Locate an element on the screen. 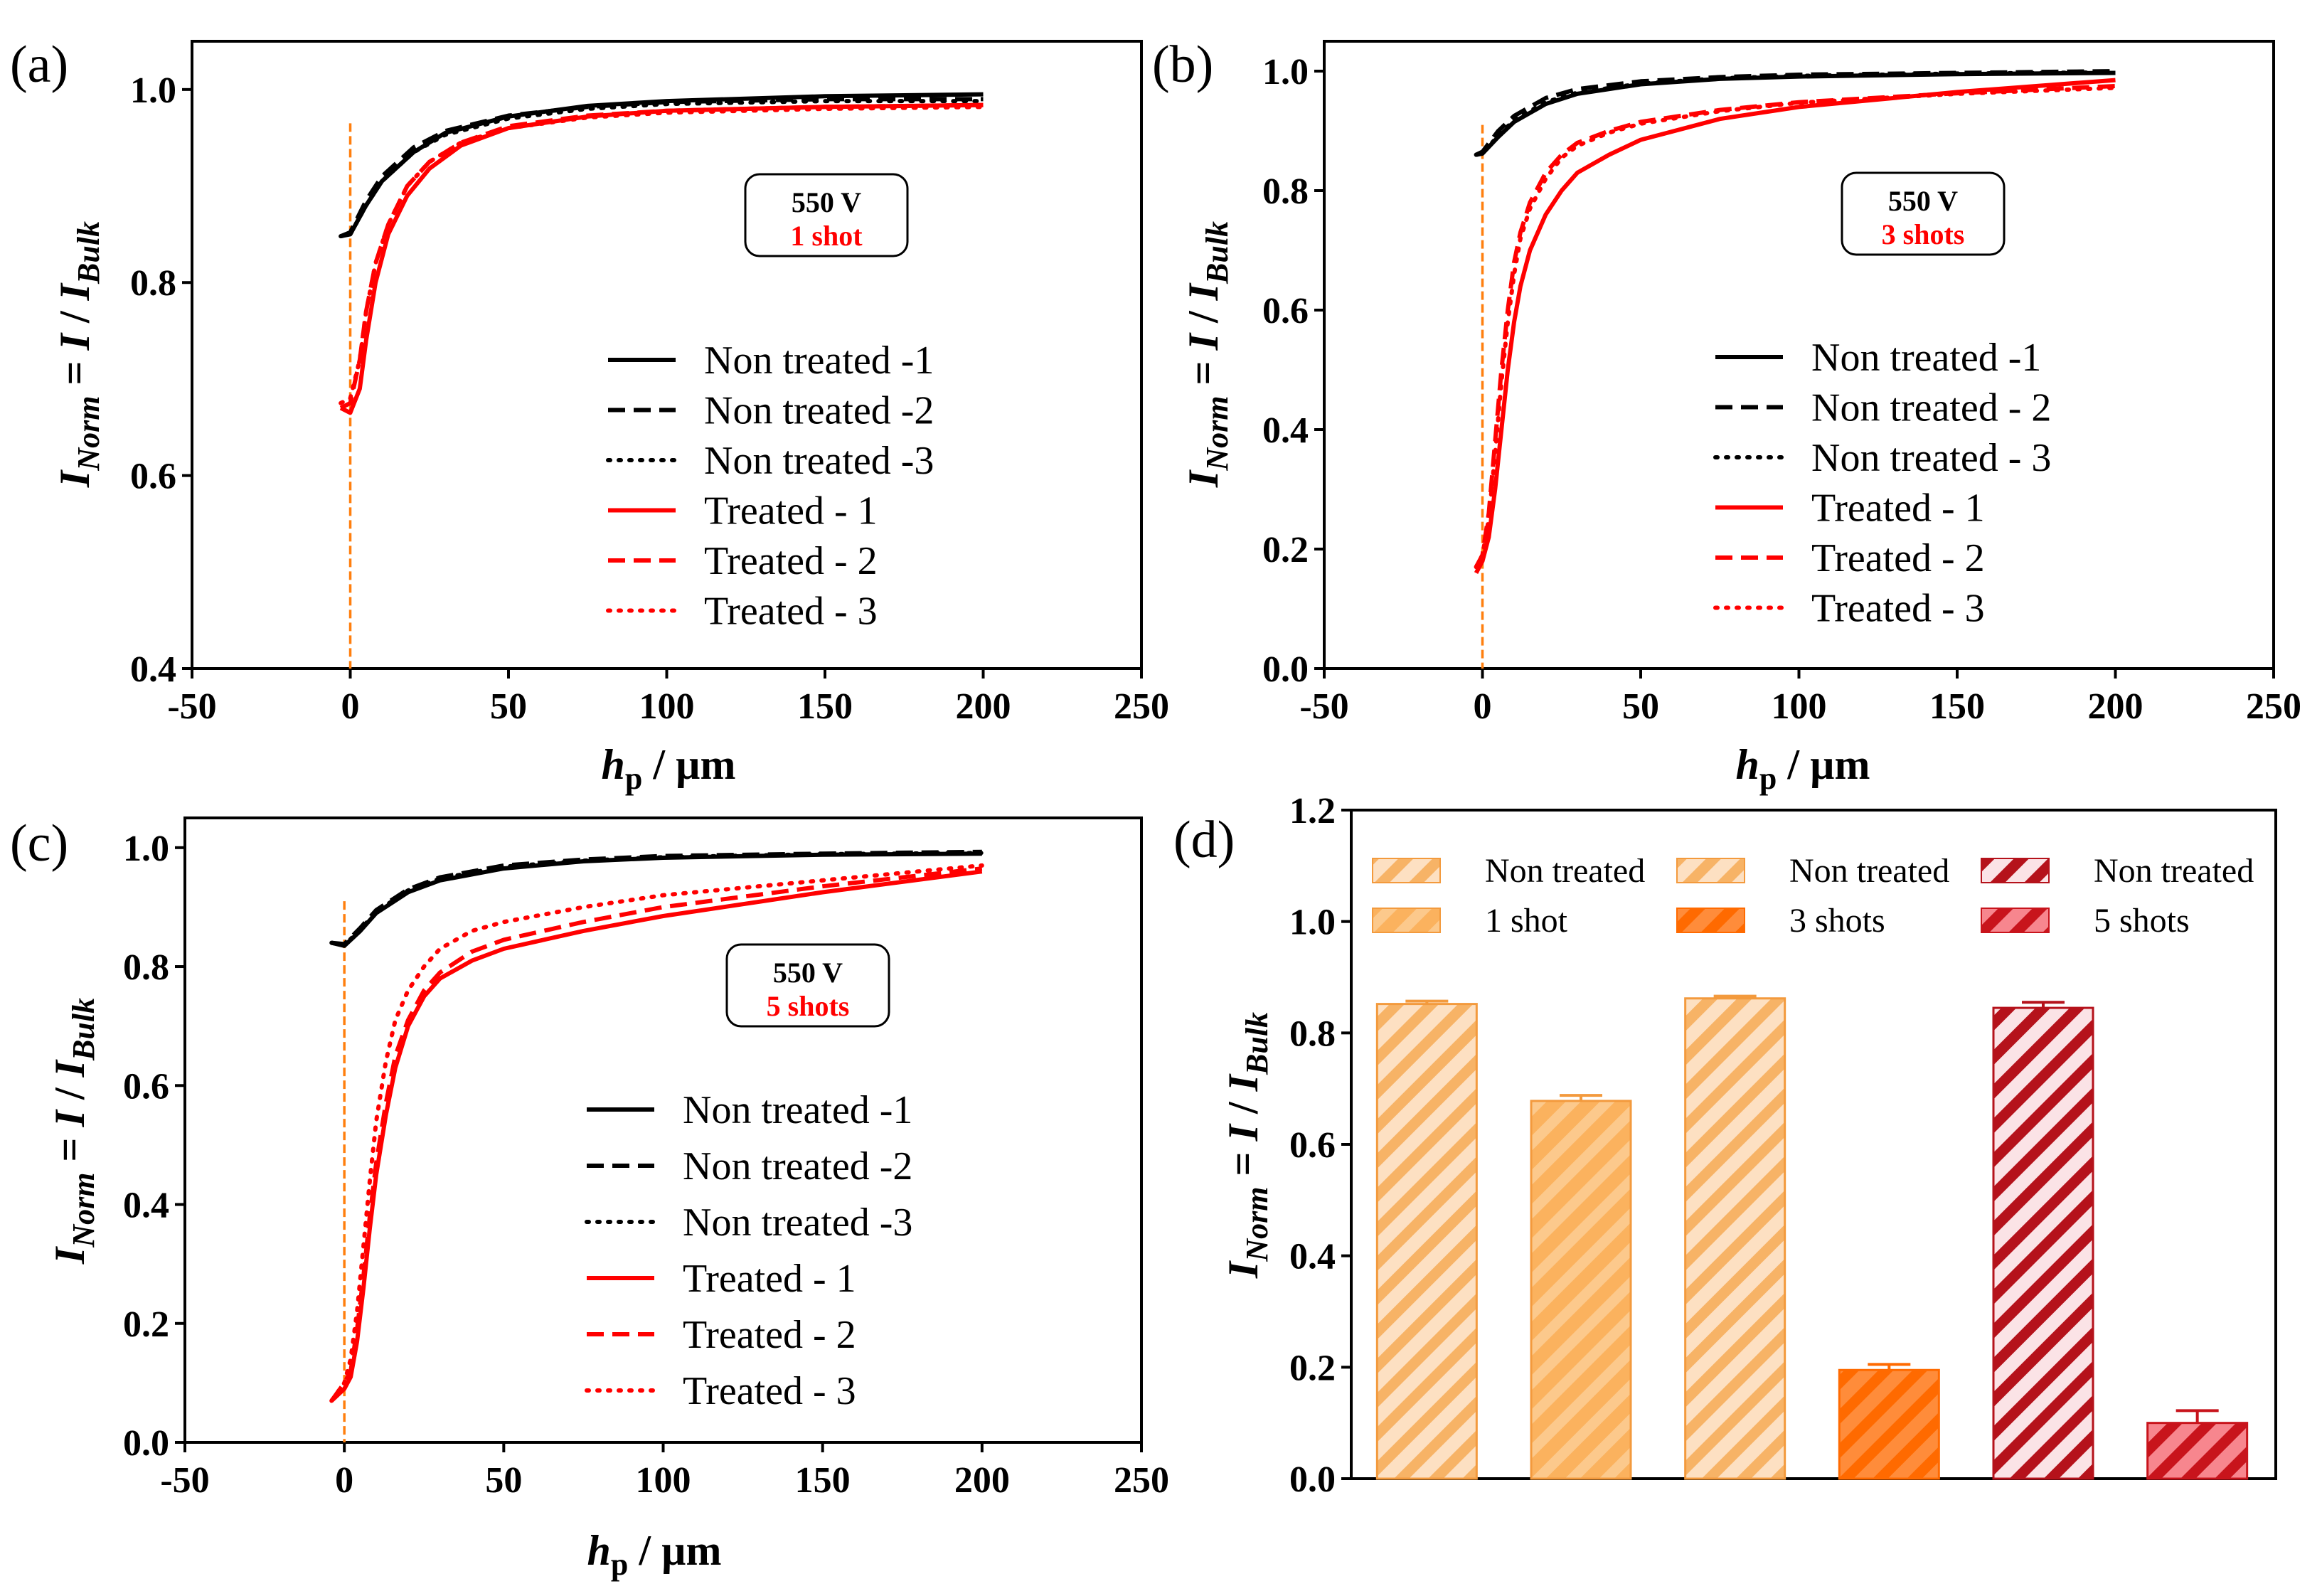 The image size is (2322, 1596). y-title-var2-d: I is located at coordinates (1244, 1132).